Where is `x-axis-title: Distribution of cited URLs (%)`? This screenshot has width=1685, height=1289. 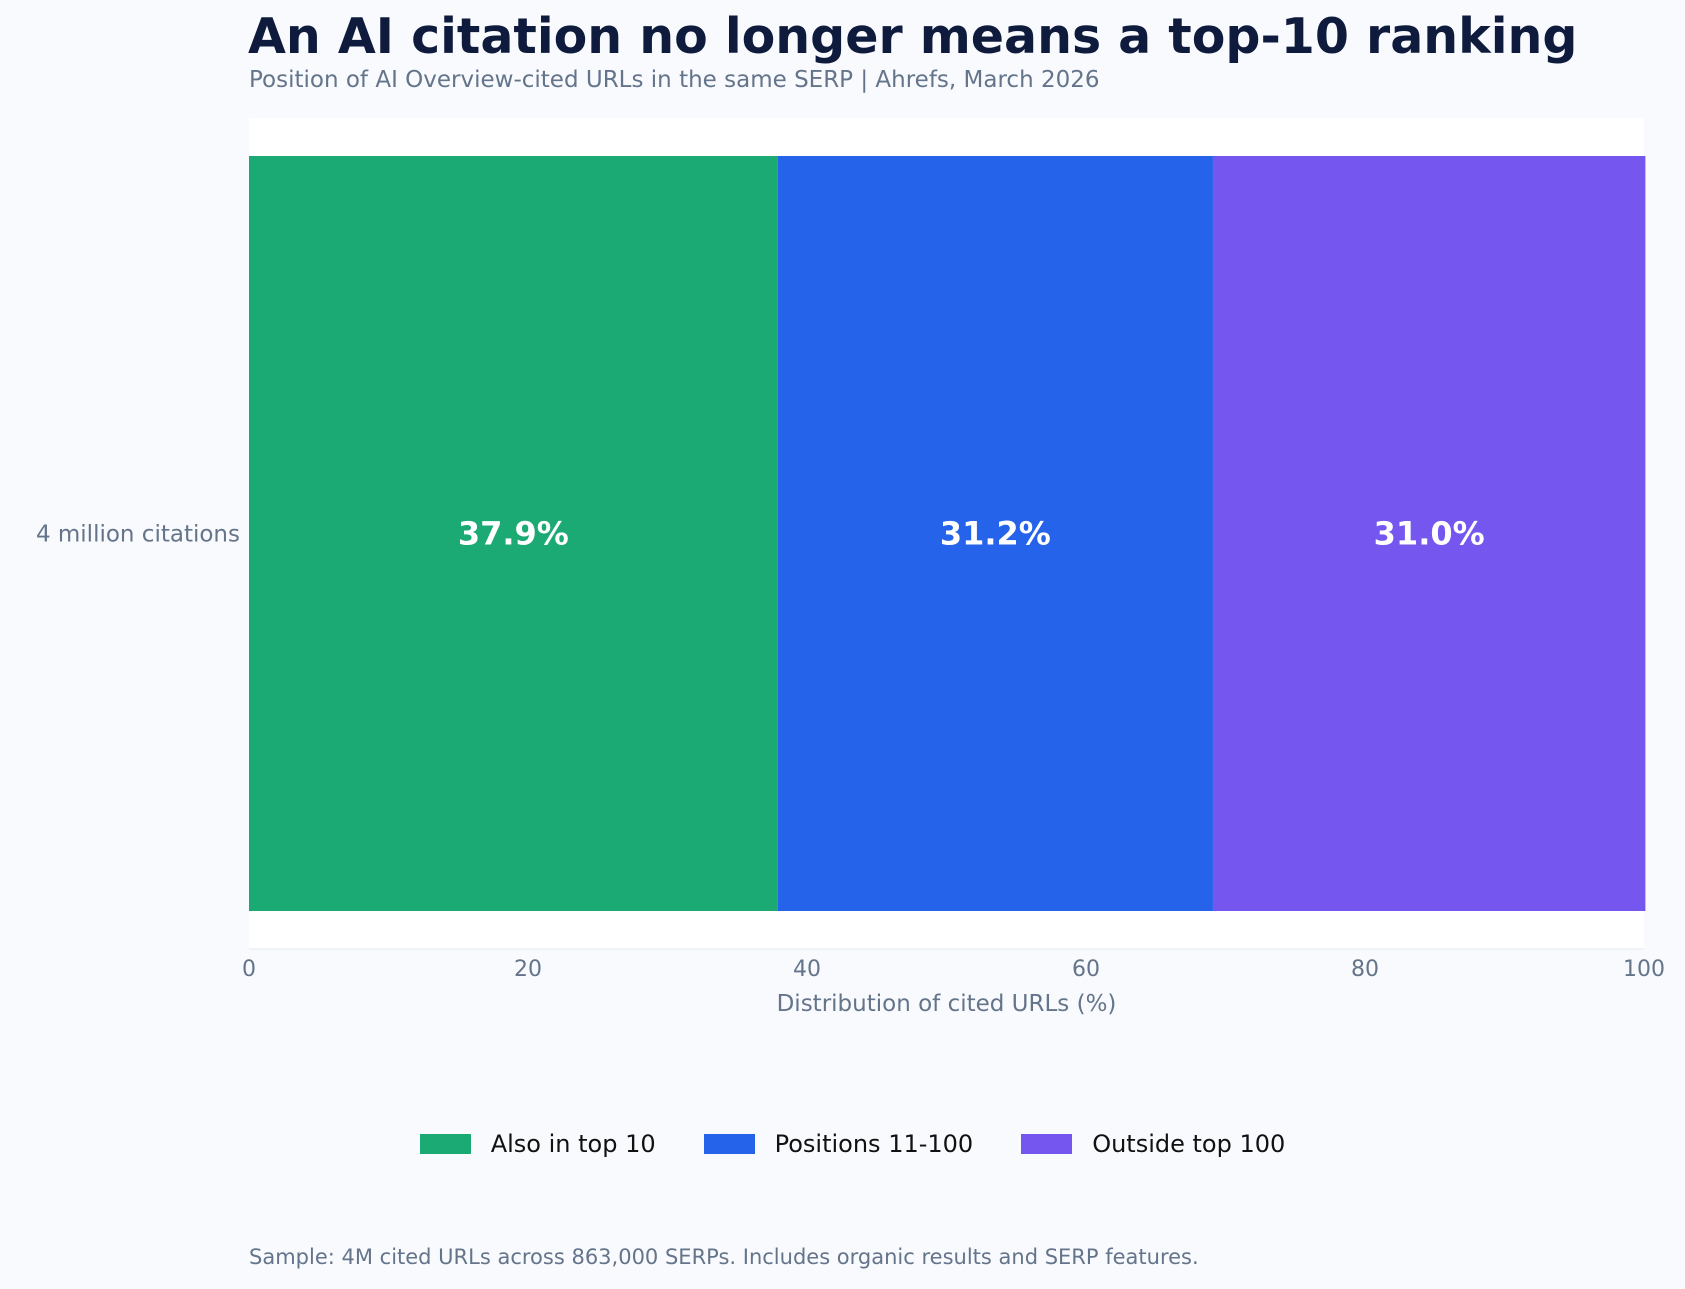
x-axis-title: Distribution of cited URLs (%) is located at coordinates (947, 1004).